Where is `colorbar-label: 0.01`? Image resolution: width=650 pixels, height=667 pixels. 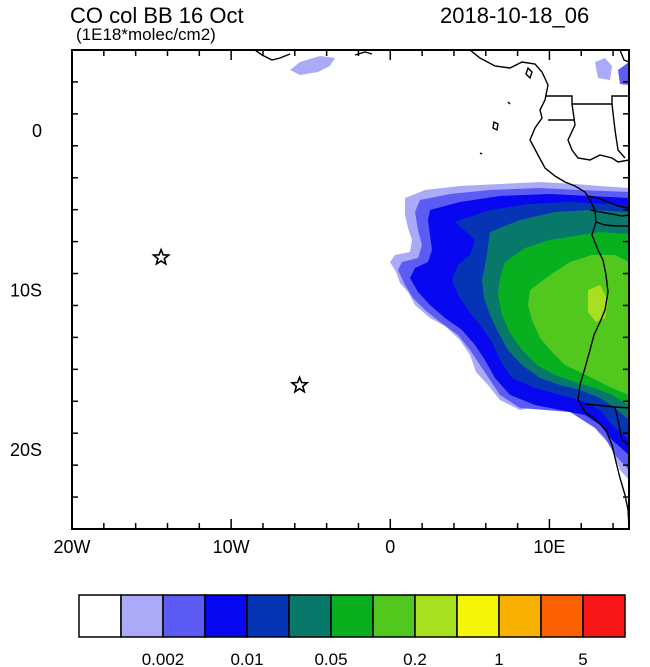
colorbar-label: 0.01 is located at coordinates (246, 658).